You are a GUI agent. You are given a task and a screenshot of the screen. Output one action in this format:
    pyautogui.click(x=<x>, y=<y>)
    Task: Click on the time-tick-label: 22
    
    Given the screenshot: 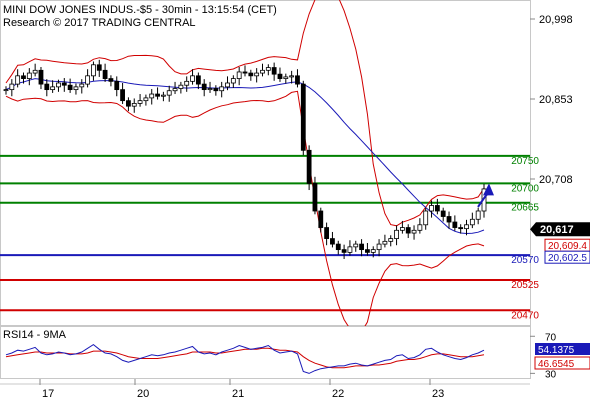 What is the action you would take?
    pyautogui.click(x=338, y=394)
    